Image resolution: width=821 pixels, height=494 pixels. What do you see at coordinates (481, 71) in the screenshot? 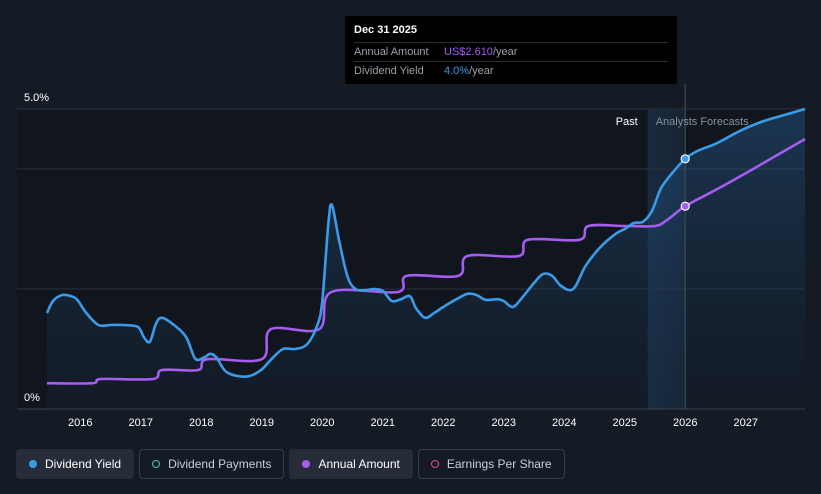
I see `tooltip-yield-unit: /year` at bounding box center [481, 71].